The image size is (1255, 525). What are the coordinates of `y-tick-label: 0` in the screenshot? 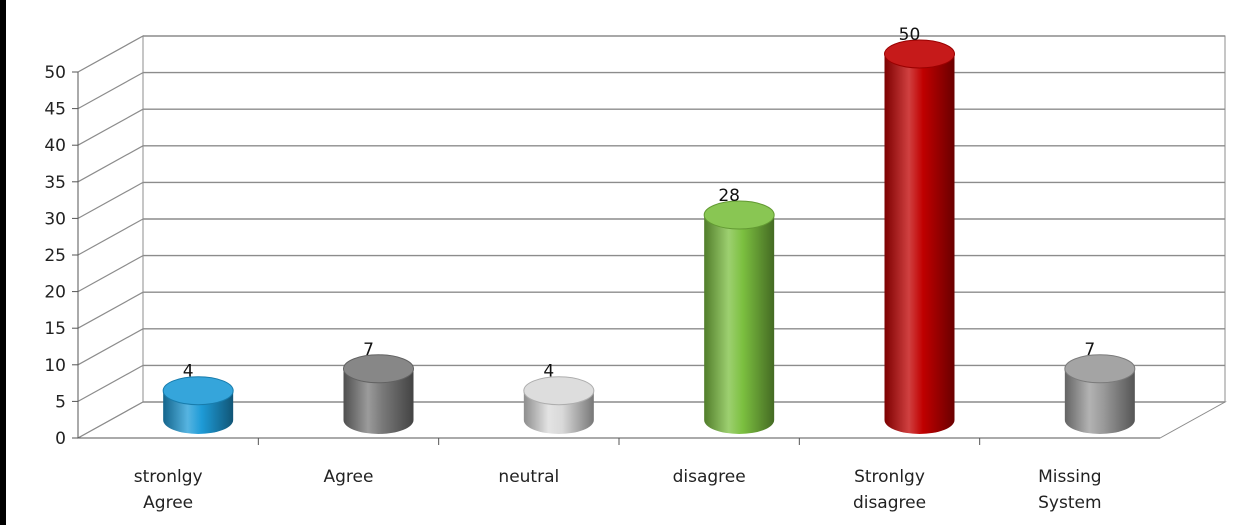 It's located at (60, 439).